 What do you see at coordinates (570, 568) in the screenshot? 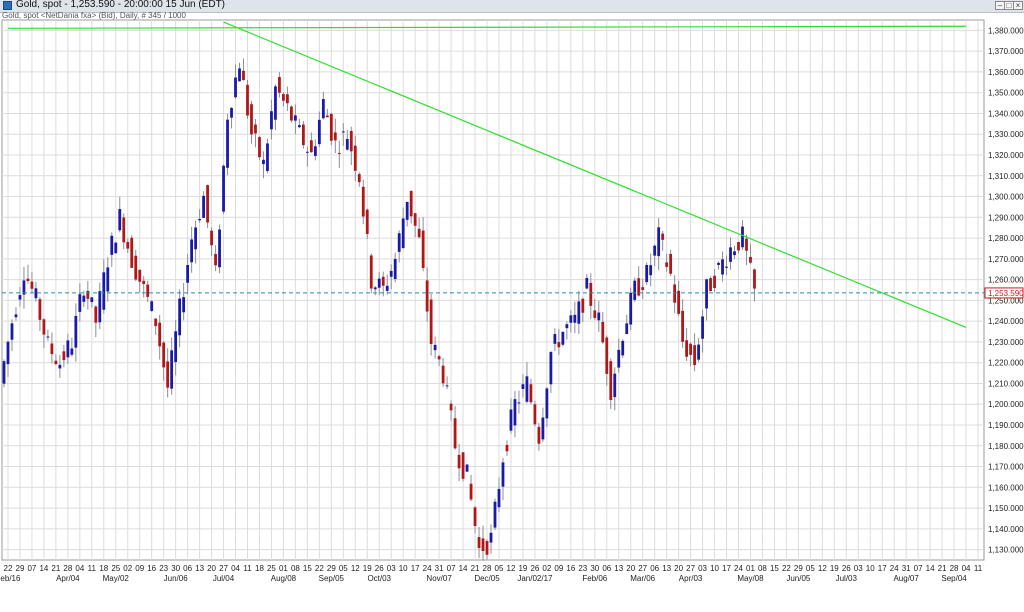
I see `x-tick-label: 16` at bounding box center [570, 568].